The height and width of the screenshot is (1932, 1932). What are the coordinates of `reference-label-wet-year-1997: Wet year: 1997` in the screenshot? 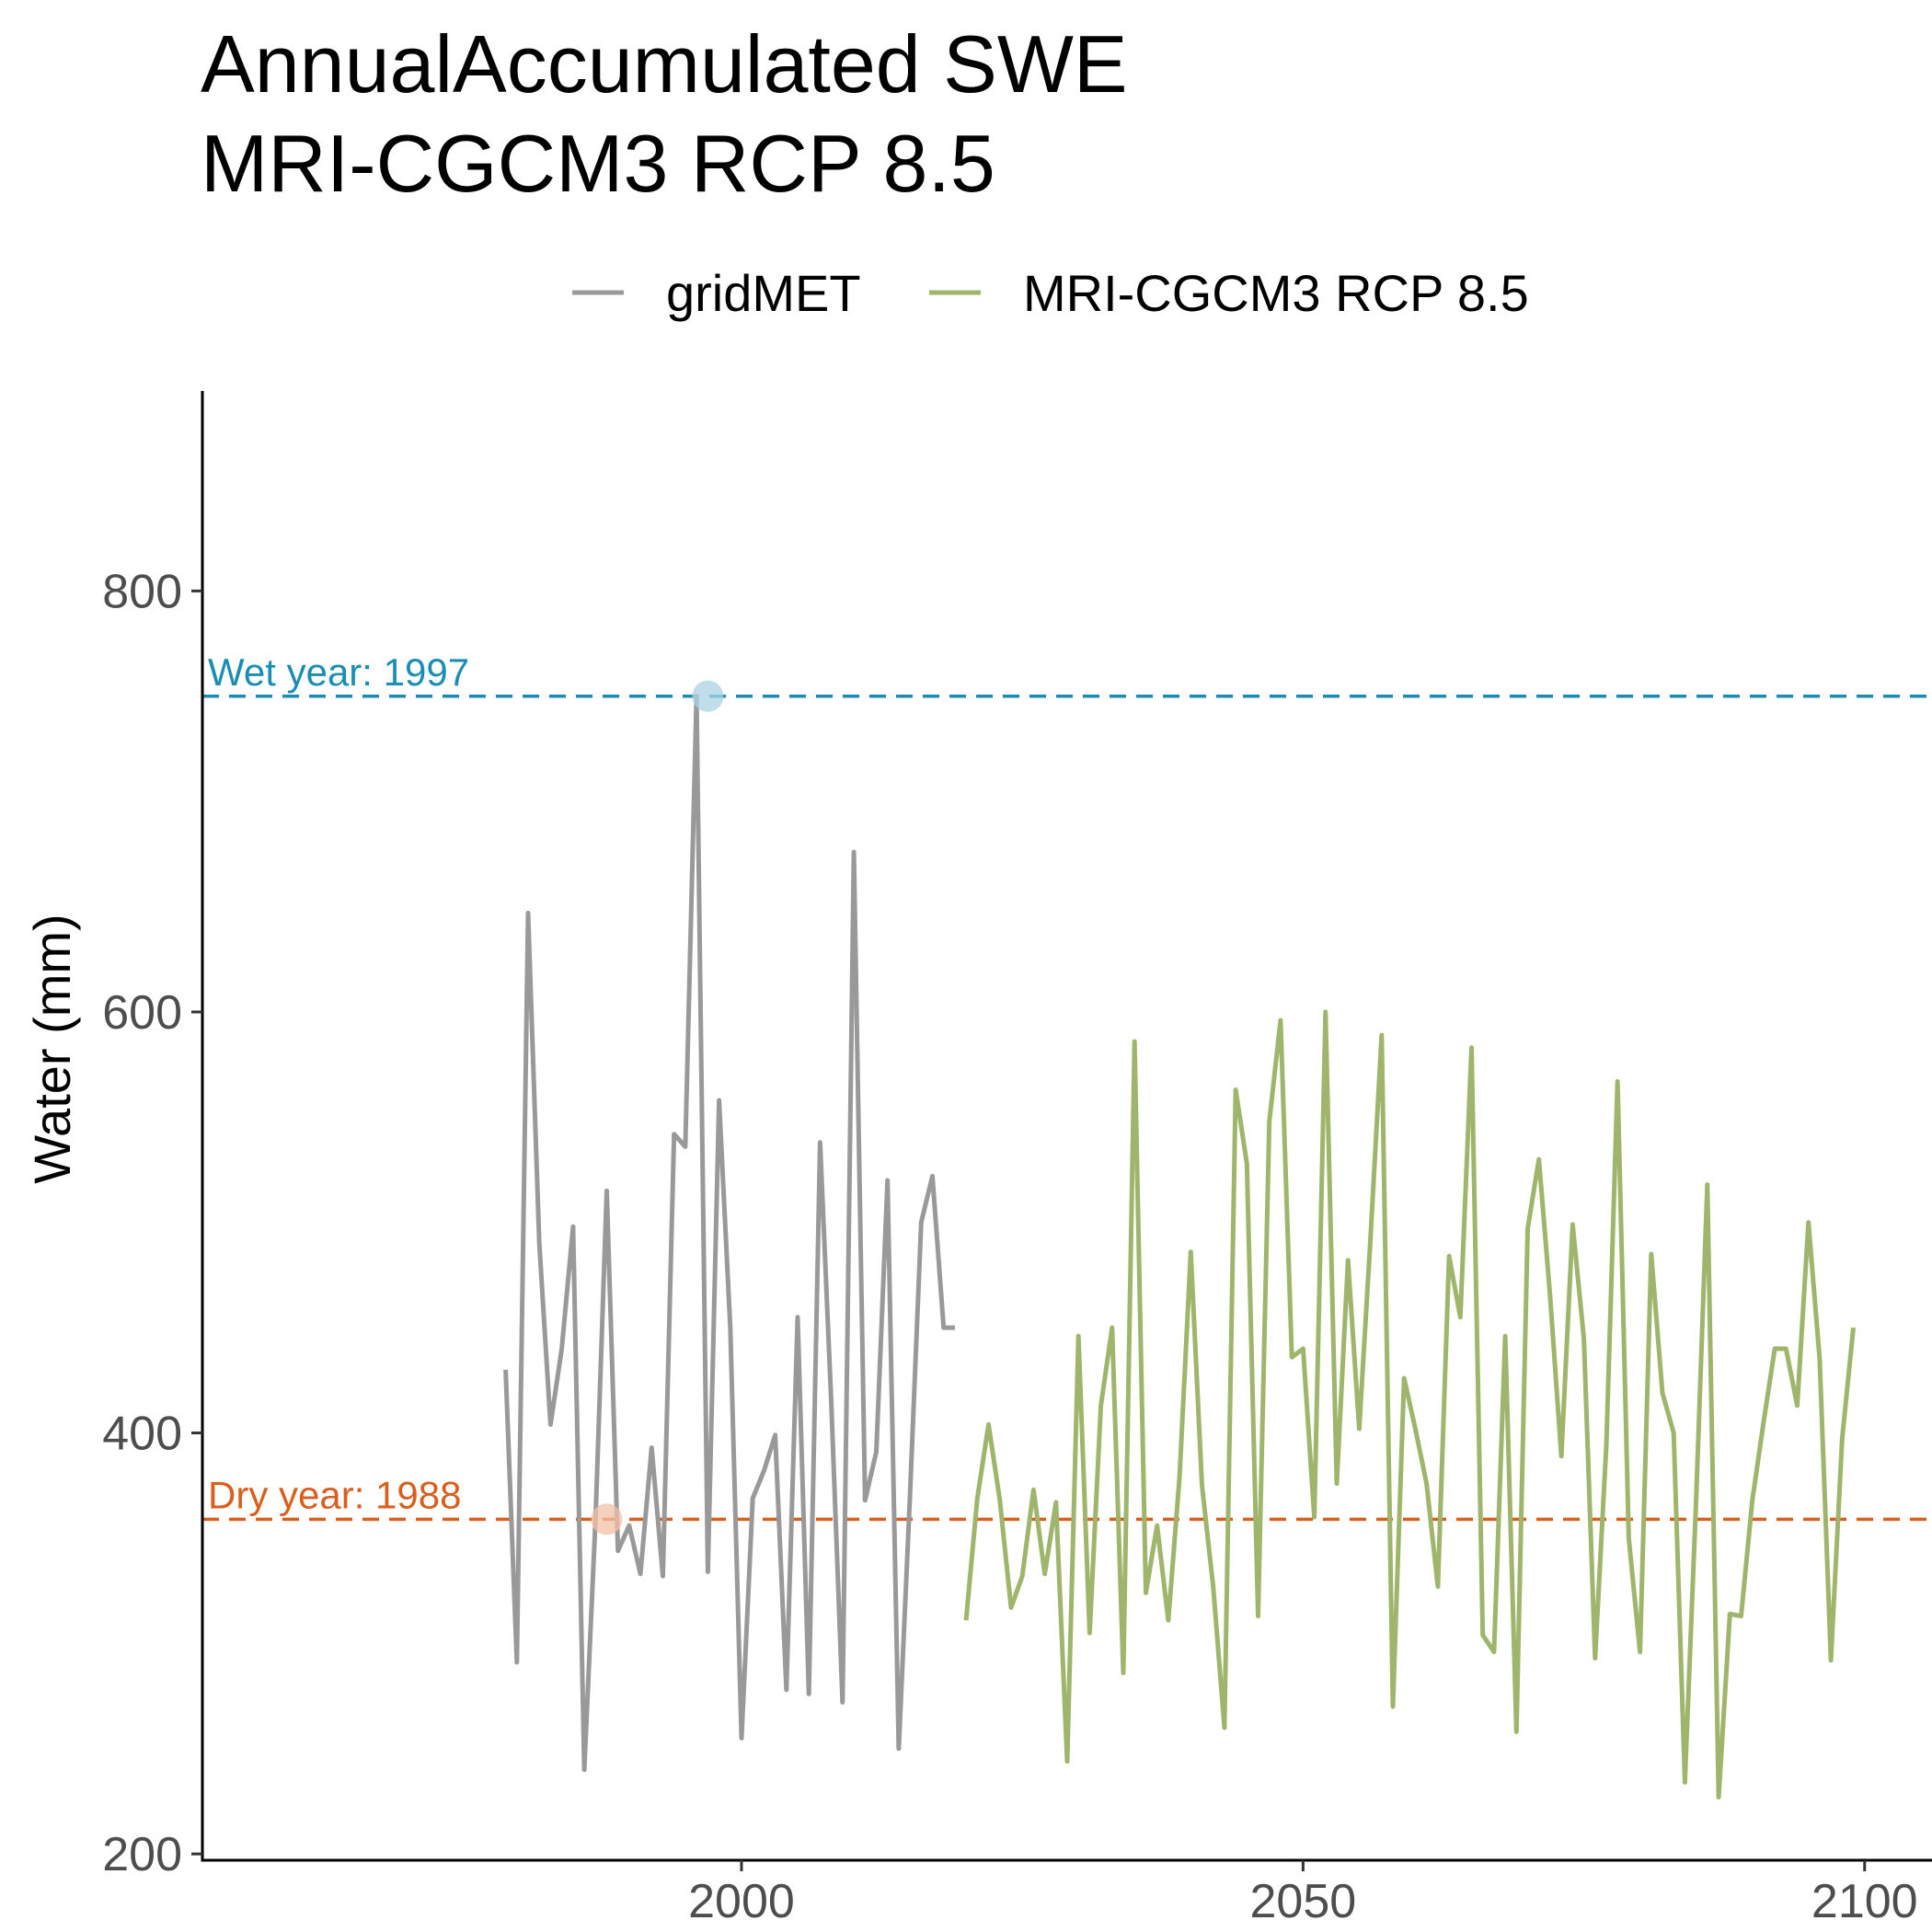 It's located at (338, 672).